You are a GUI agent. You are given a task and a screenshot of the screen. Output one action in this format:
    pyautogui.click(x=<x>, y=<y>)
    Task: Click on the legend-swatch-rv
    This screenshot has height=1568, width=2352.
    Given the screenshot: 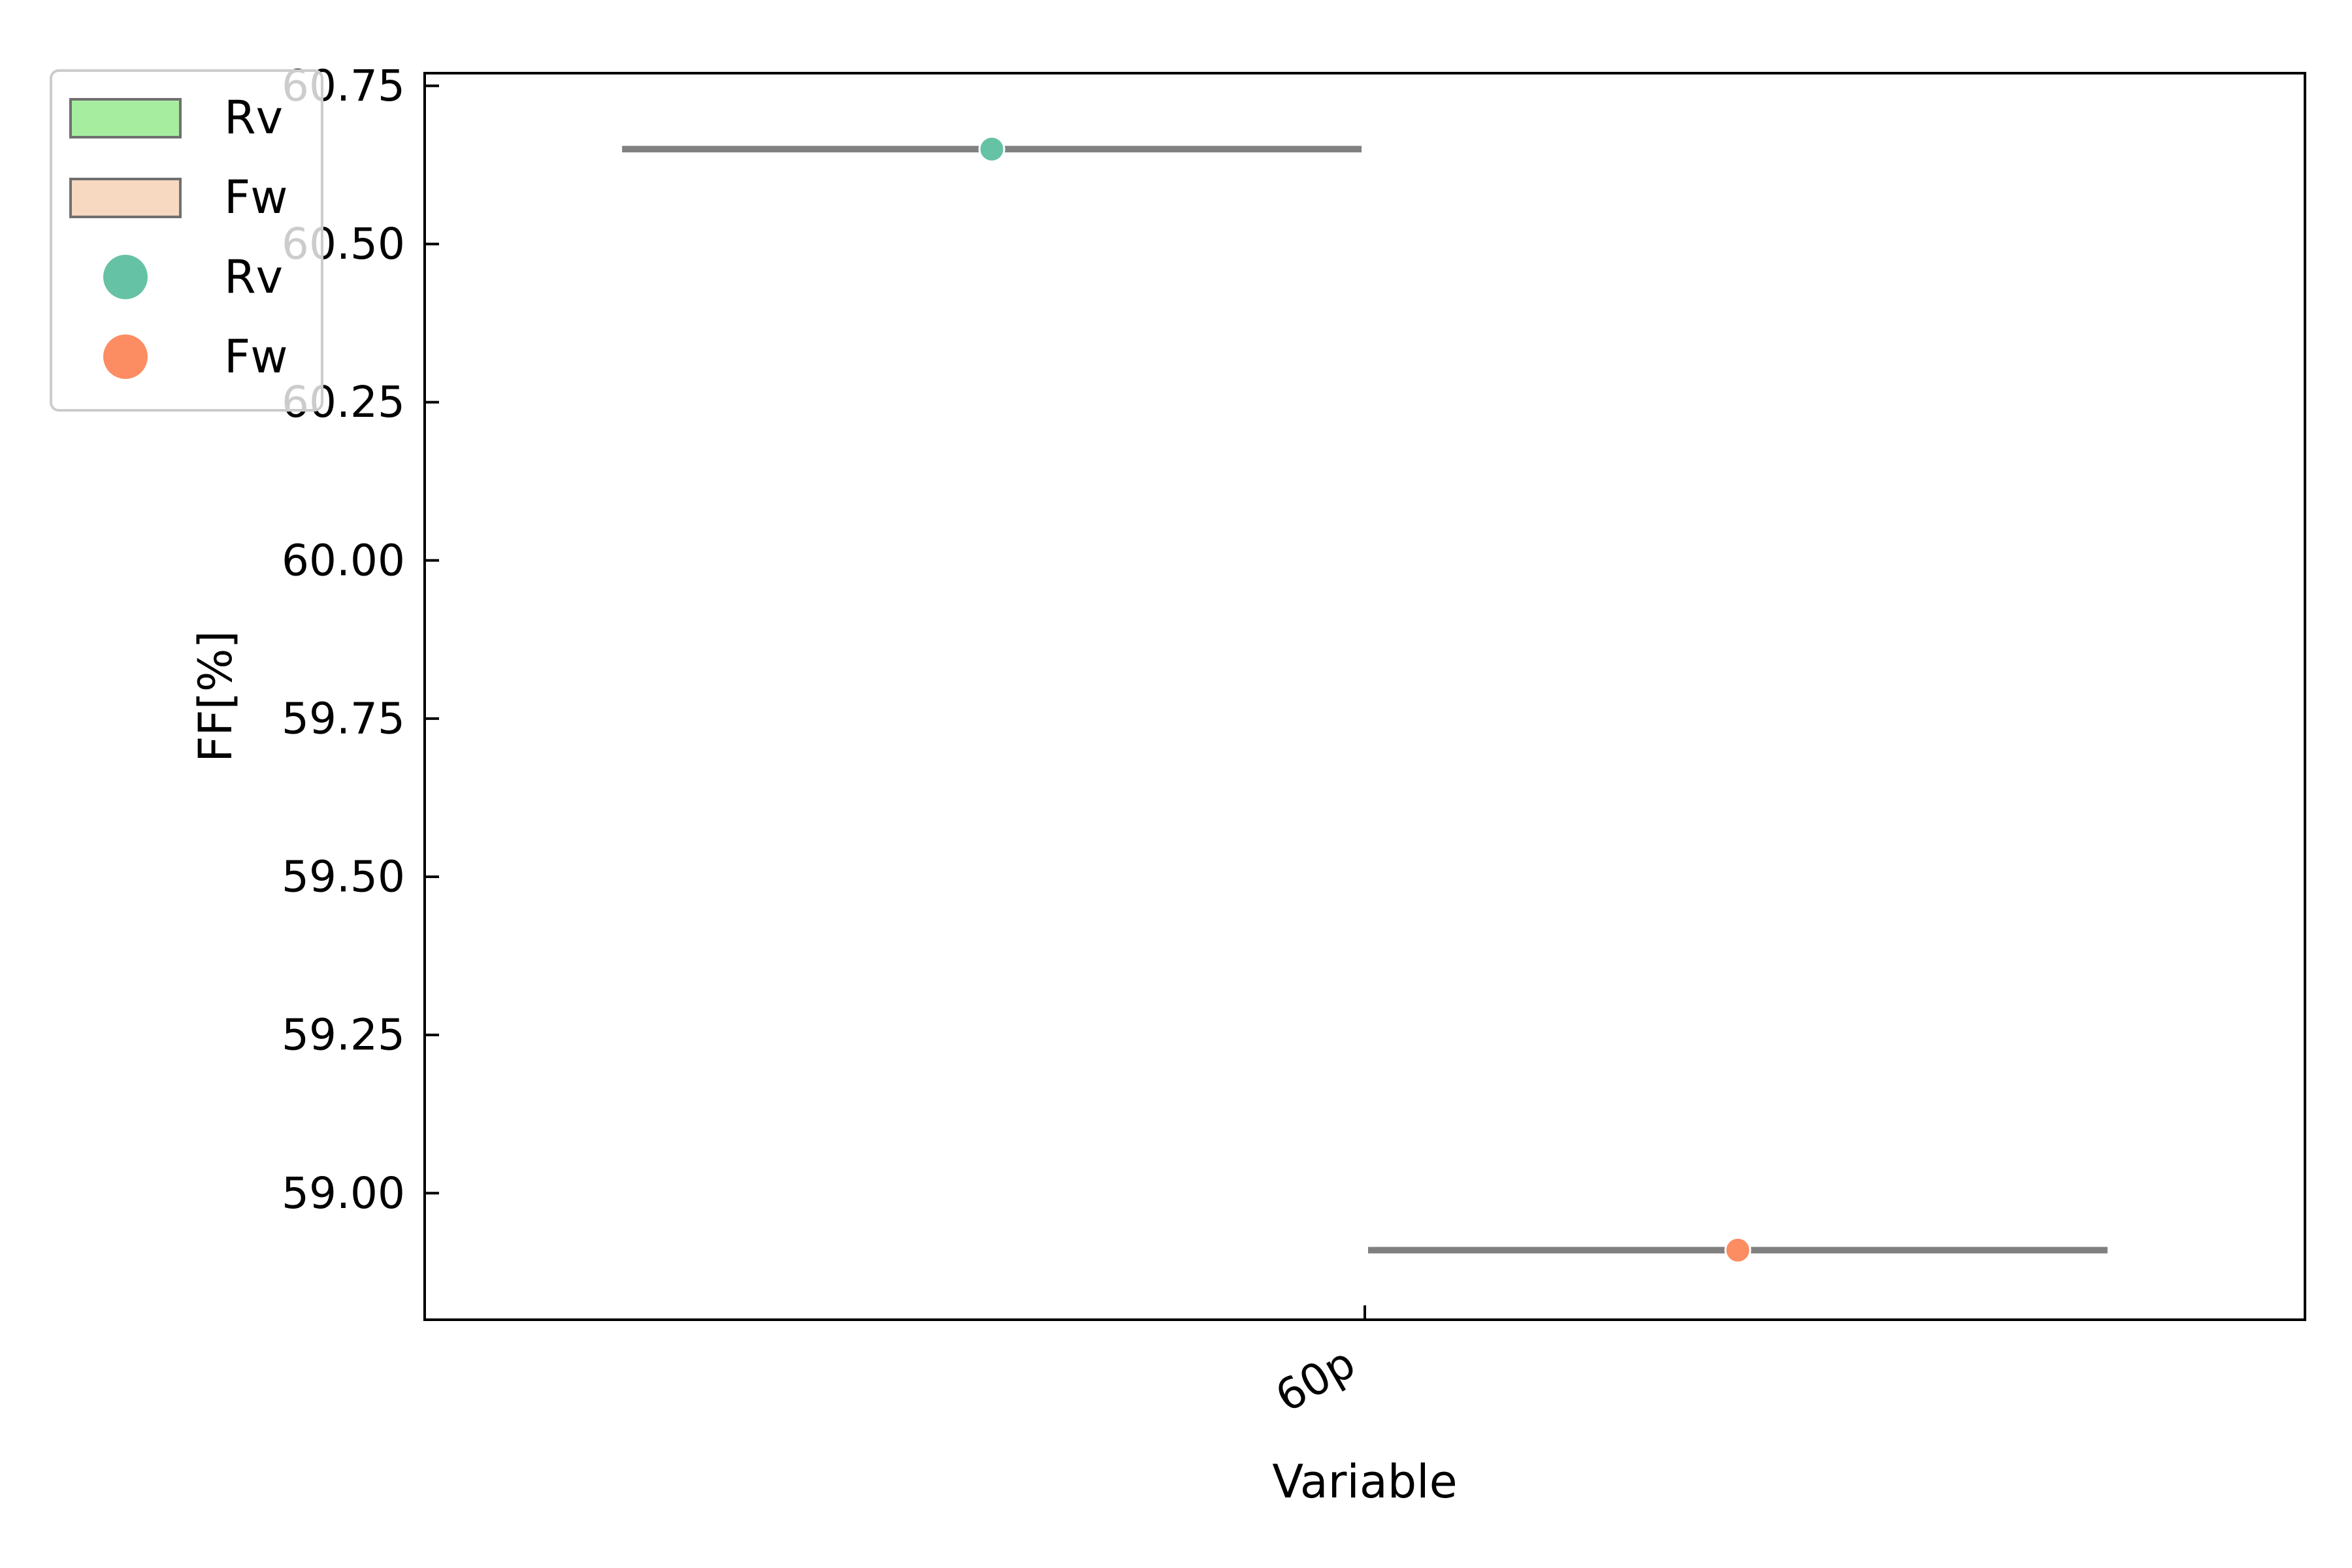 What is the action you would take?
    pyautogui.click(x=125, y=118)
    